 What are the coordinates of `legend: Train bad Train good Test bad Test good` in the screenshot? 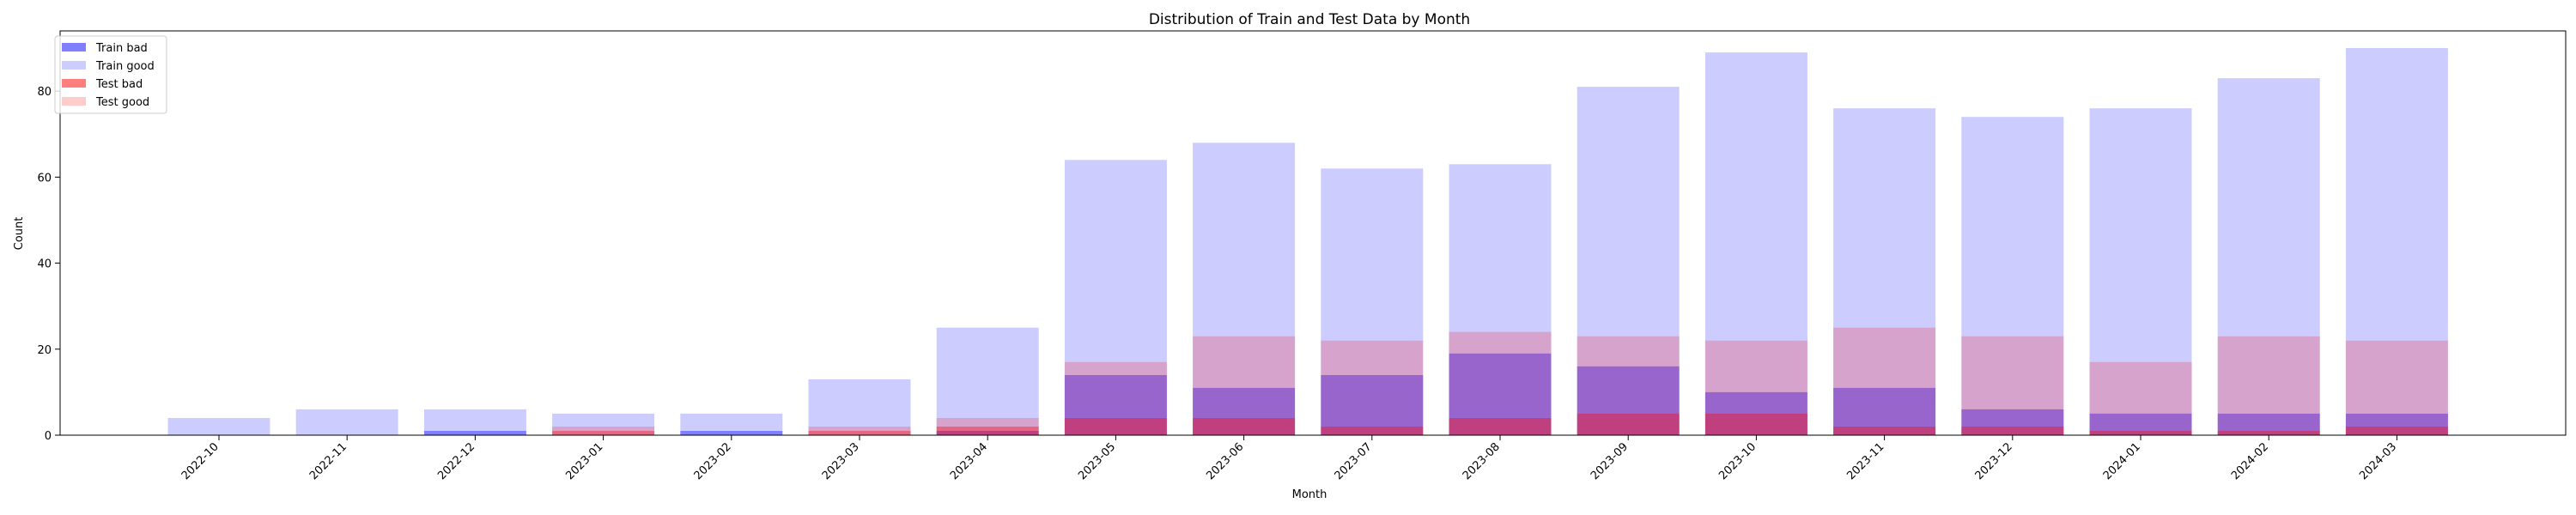 It's located at (111, 74).